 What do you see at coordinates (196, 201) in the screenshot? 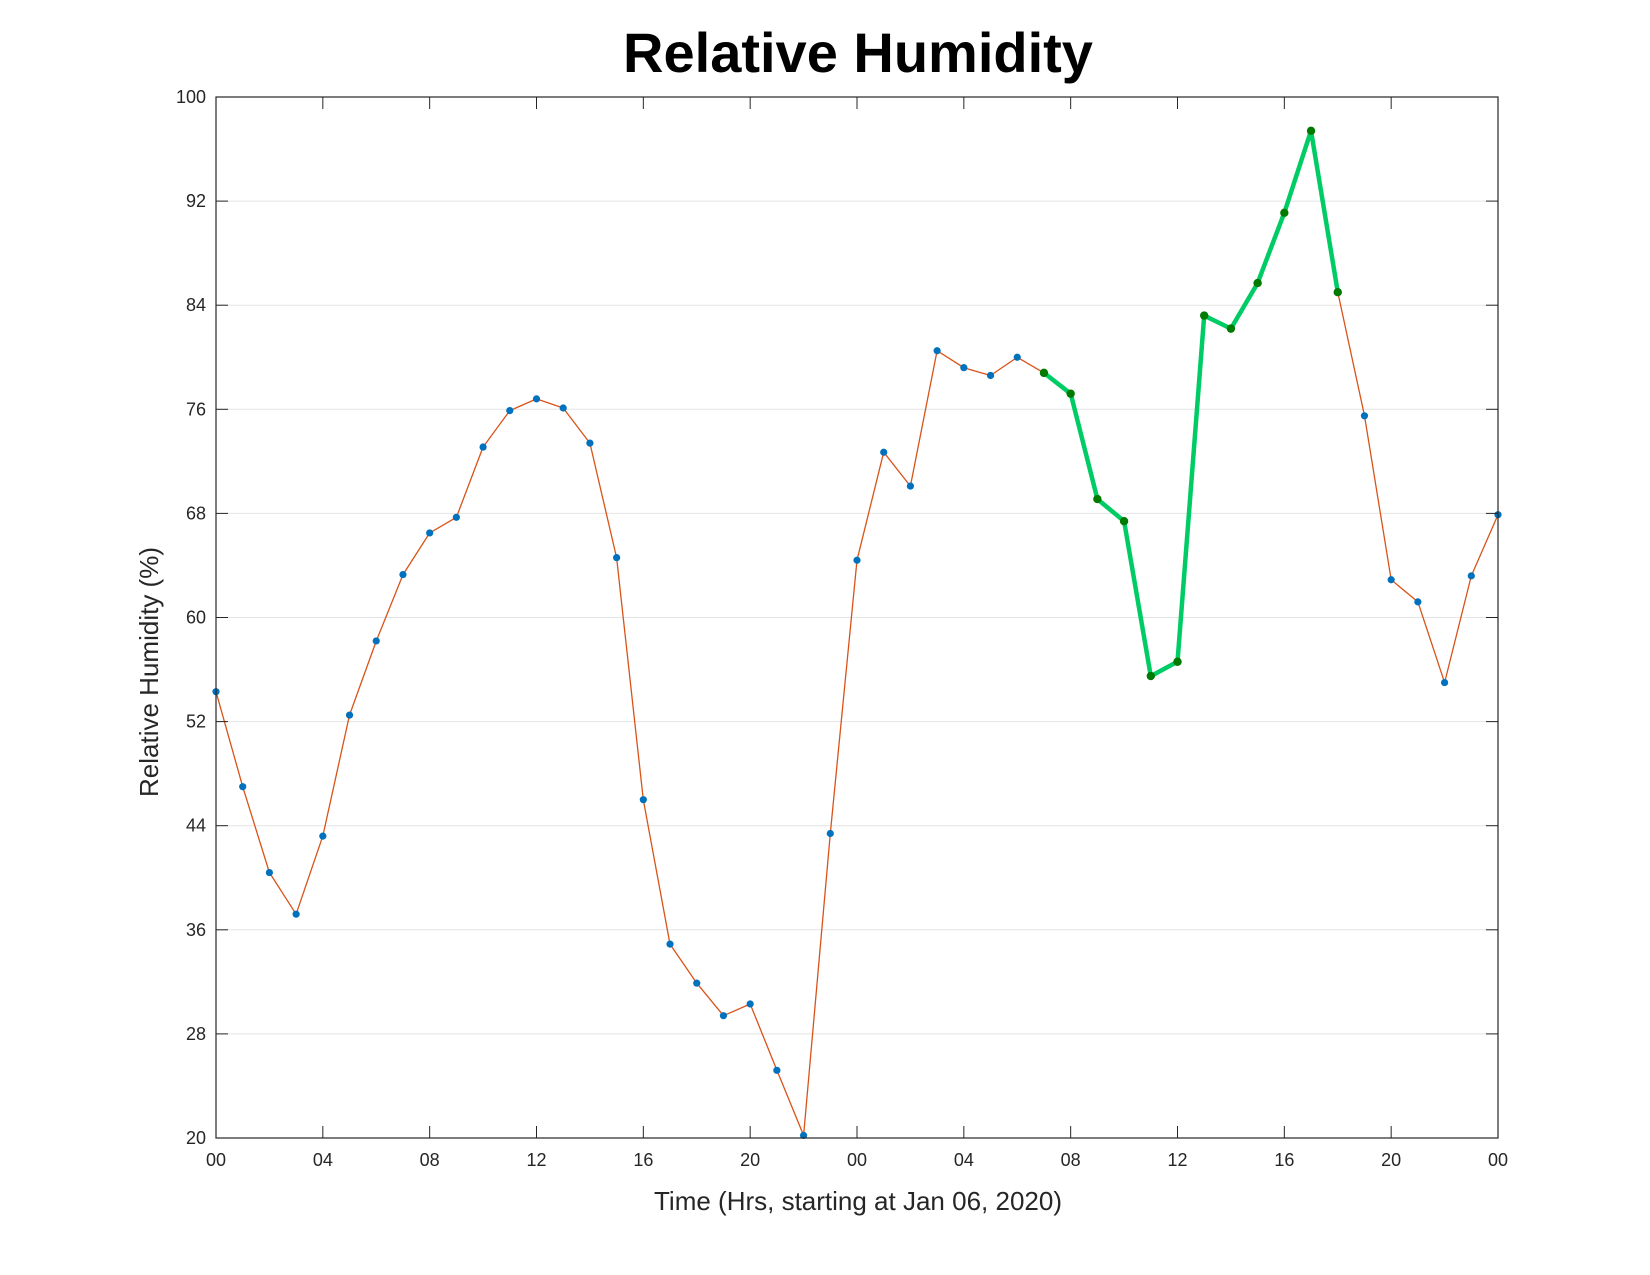
I see `y-tick-label: 92` at bounding box center [196, 201].